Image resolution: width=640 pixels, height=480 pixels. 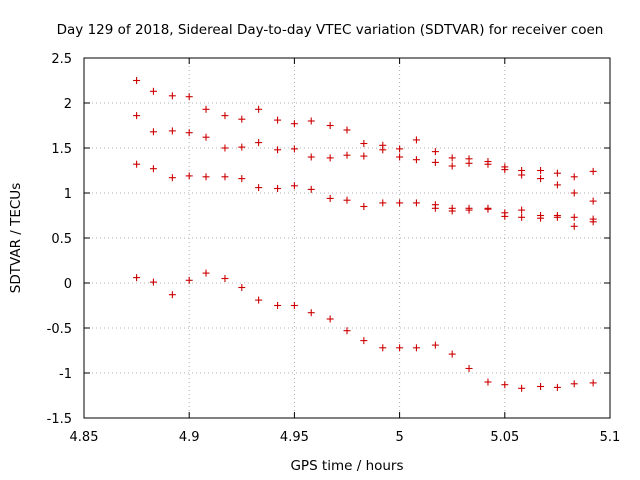 What do you see at coordinates (59, 329) in the screenshot?
I see `y-tick-label: -0.5` at bounding box center [59, 329].